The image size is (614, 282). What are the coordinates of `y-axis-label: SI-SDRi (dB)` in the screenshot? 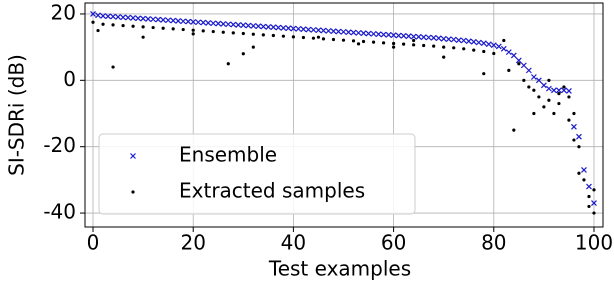 It's located at (17, 115).